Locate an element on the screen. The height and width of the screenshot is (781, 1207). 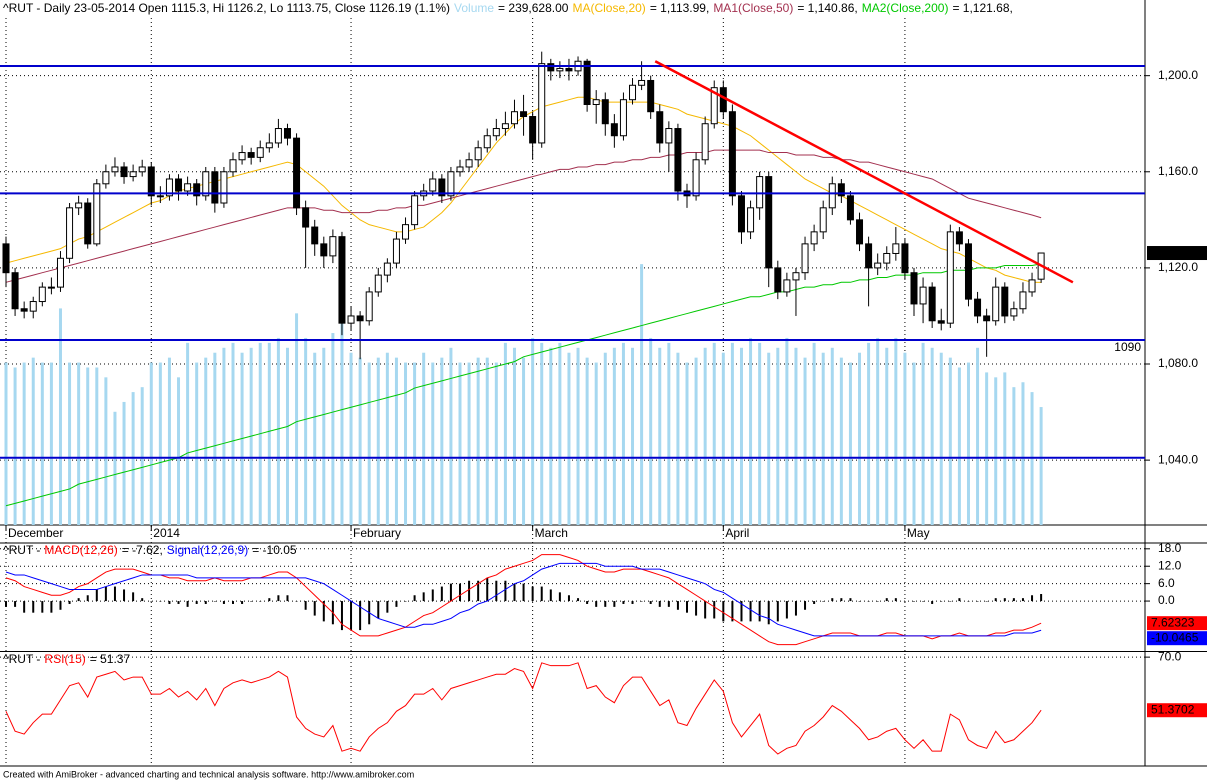
y-tick-label: 6.0 is located at coordinates (1166, 583).